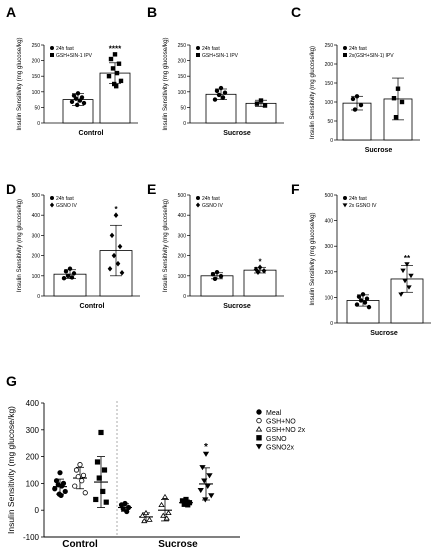 The width and height of the screenshot is (439, 550). What do you see at coordinates (115, 48) in the screenshot?
I see `significance-marker: ****` at bounding box center [115, 48].